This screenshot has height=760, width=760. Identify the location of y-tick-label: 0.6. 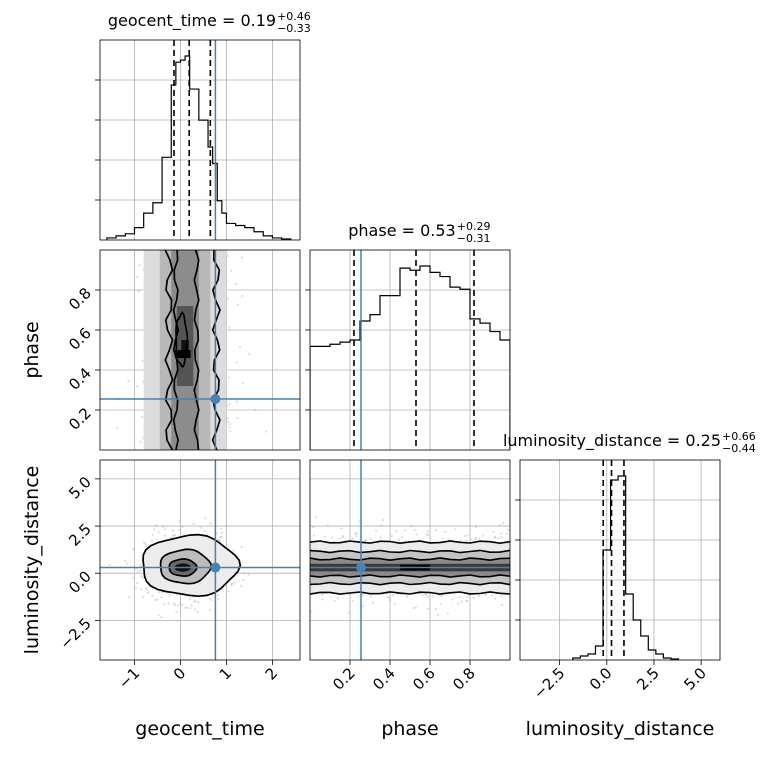
(80, 339).